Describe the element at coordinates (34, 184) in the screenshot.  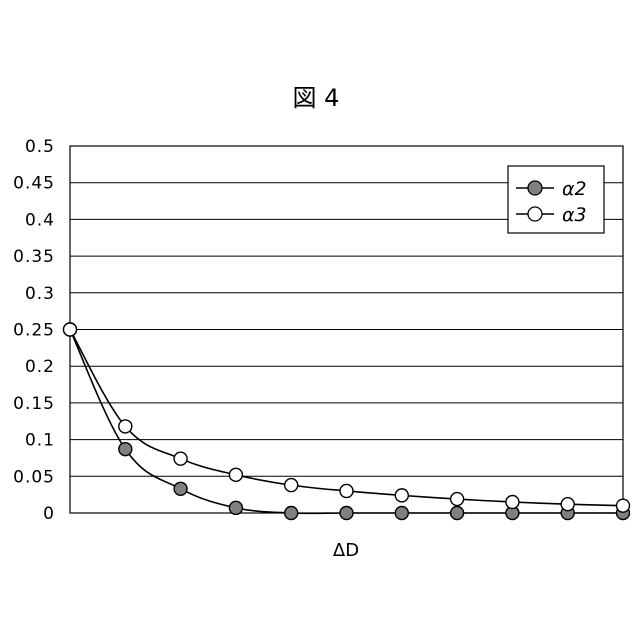
I see `y-tick-label: 0.45` at that location.